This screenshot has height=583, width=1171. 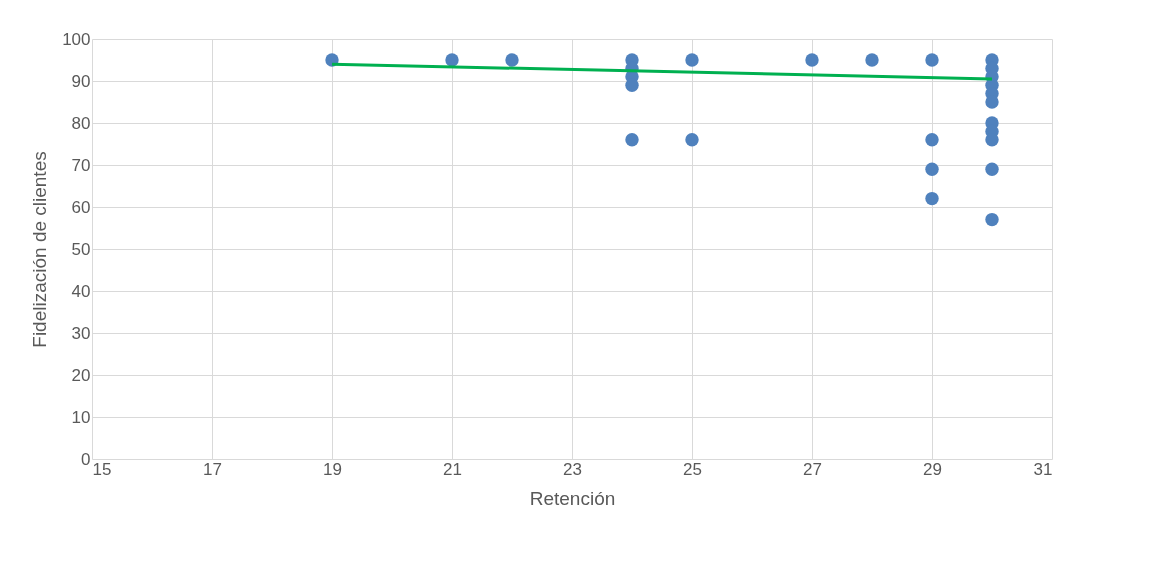 What do you see at coordinates (81, 123) in the screenshot?
I see `y-tick-label: 80` at bounding box center [81, 123].